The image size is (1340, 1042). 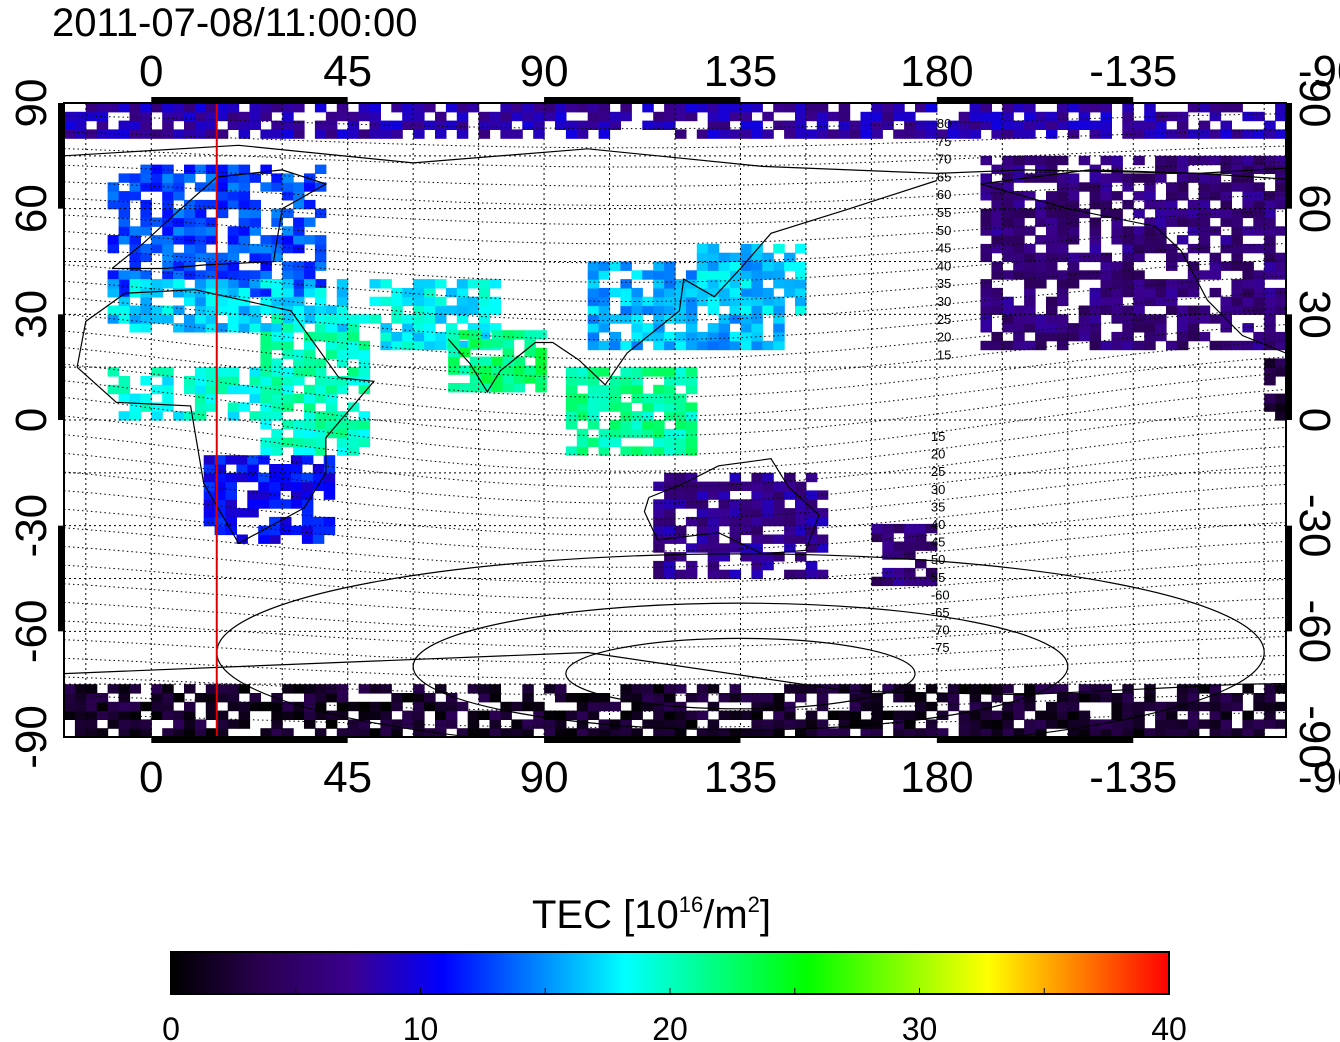 I want to click on tec-region-africa-west, so click(x=195, y=394).